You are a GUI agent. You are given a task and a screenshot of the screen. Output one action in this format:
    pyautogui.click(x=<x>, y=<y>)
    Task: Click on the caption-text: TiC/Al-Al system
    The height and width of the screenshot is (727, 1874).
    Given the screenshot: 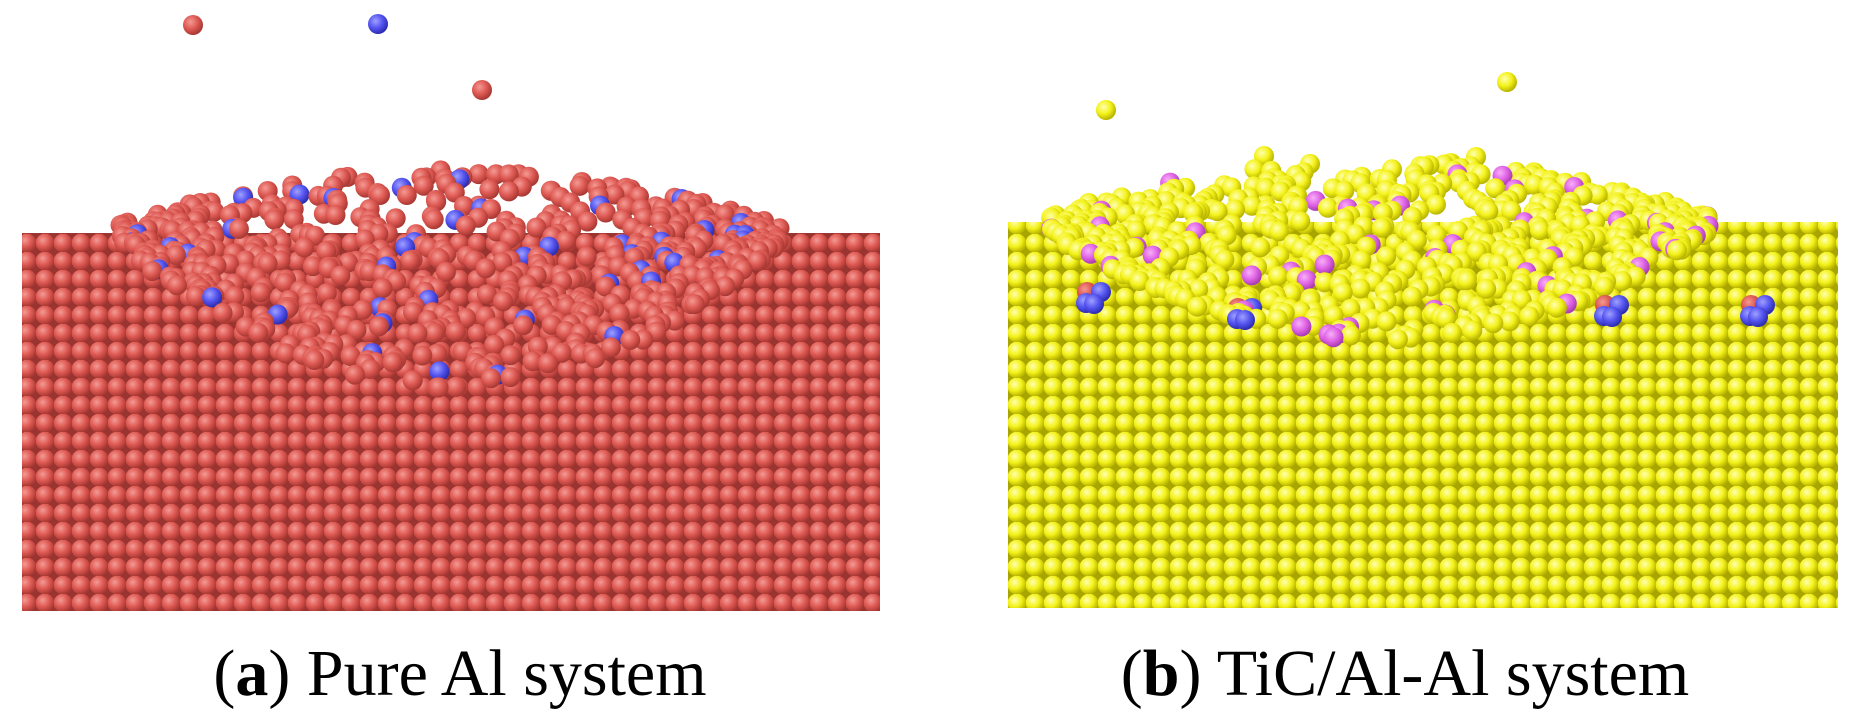 What is the action you would take?
    pyautogui.click(x=1453, y=673)
    